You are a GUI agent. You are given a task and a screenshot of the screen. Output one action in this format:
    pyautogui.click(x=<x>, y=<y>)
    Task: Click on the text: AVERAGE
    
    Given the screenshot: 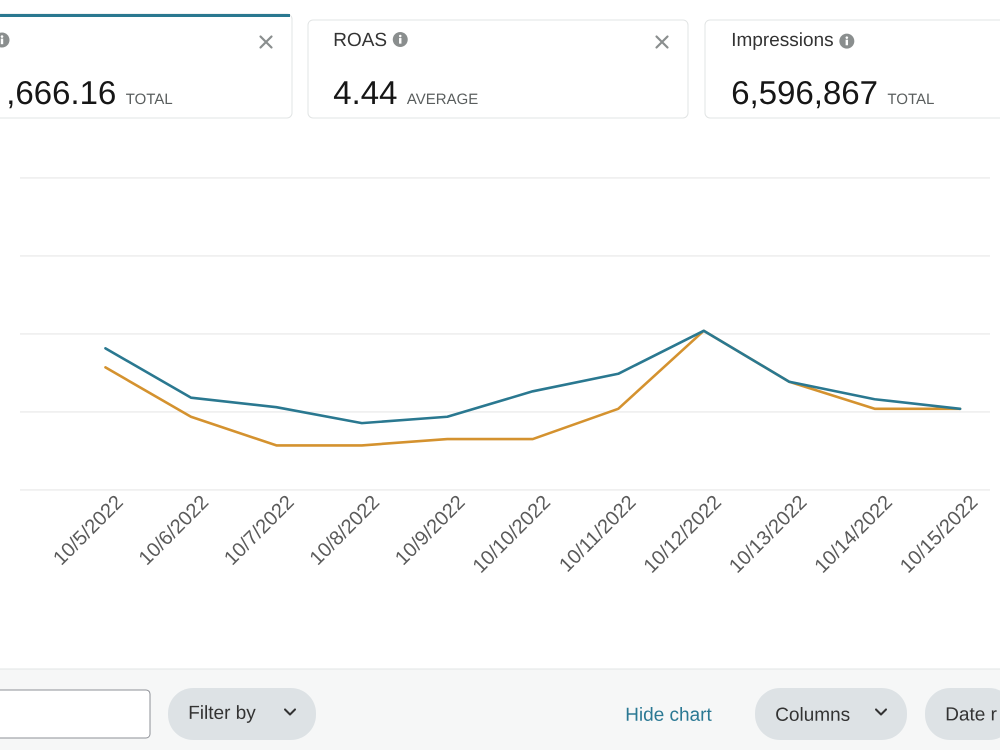 What is the action you would take?
    pyautogui.click(x=442, y=99)
    